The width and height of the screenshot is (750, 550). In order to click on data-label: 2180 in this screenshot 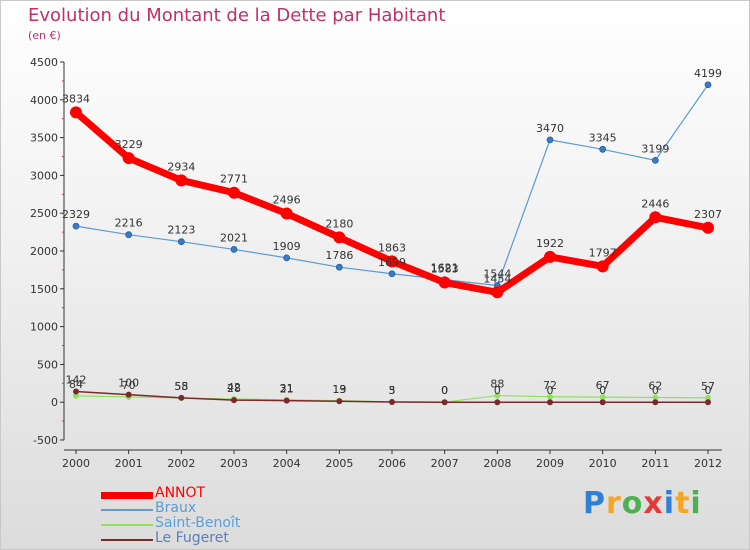, I will do `click(339, 223)`.